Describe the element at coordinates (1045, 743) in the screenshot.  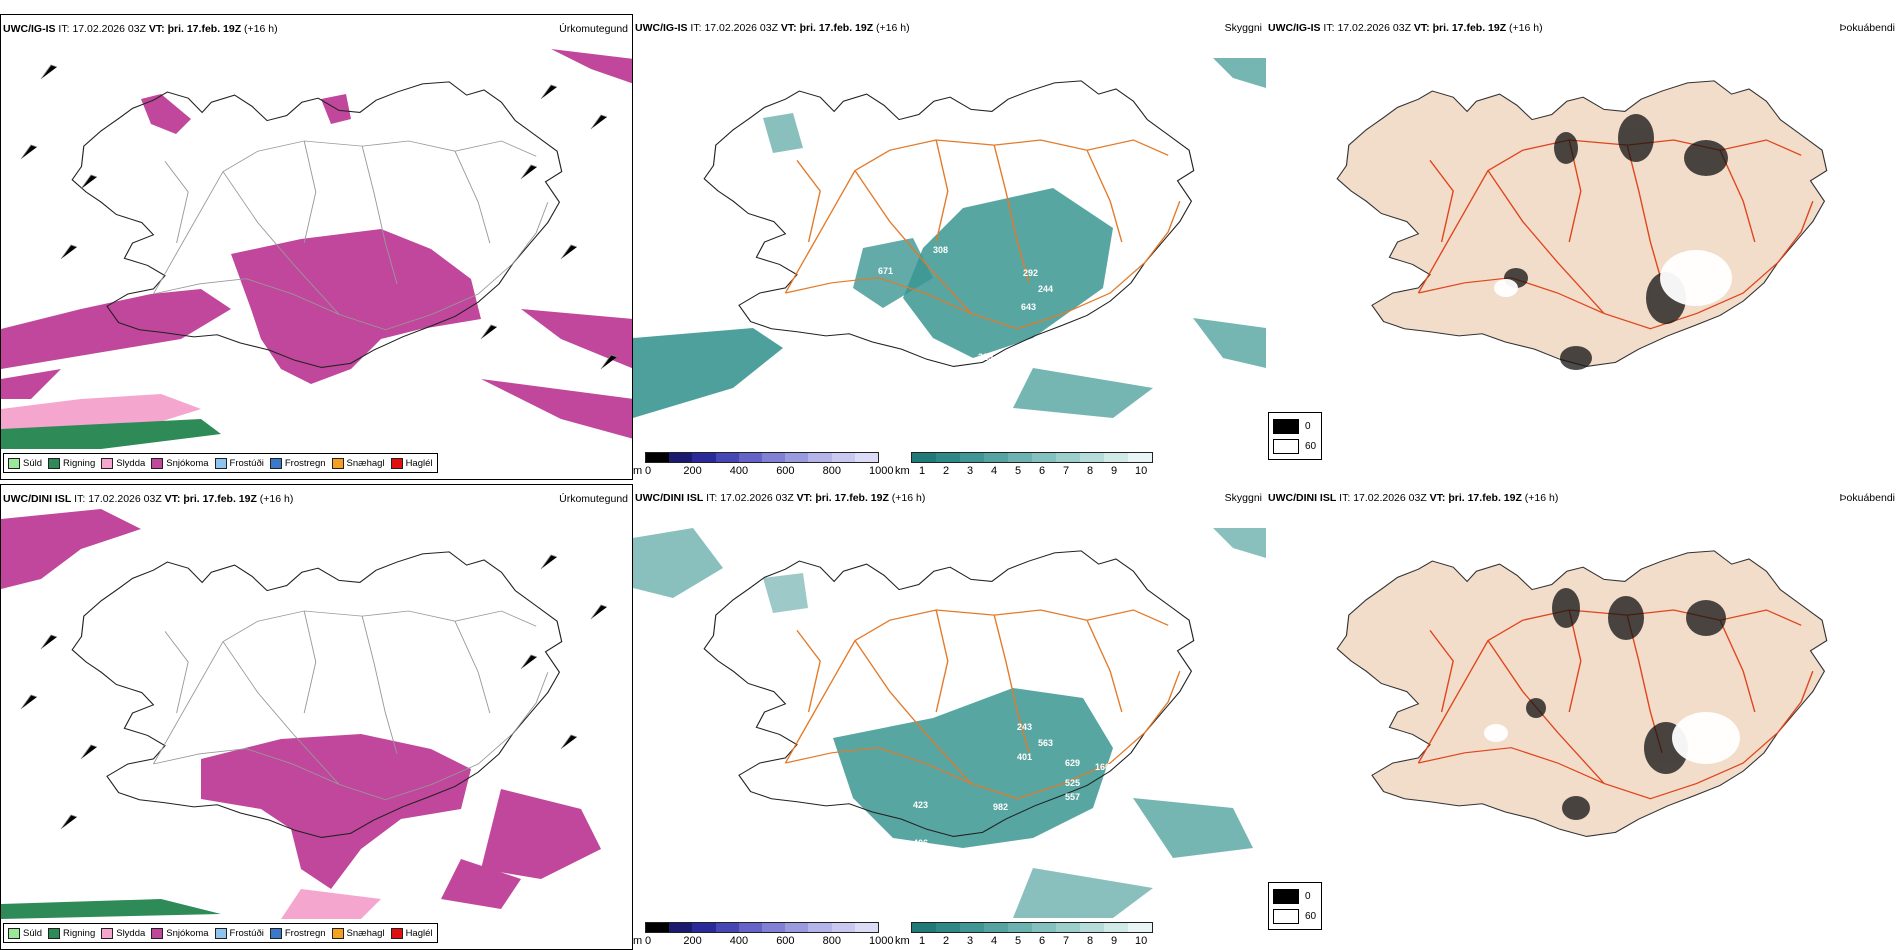
I see `ceiling-label: 563` at that location.